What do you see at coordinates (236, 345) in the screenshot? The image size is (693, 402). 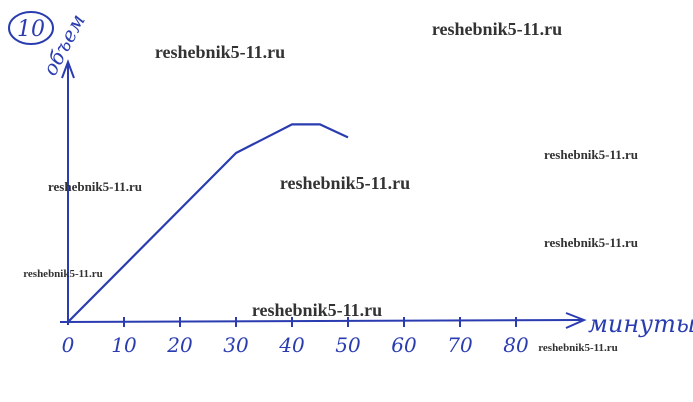 I see `x-tick-label: 30` at bounding box center [236, 345].